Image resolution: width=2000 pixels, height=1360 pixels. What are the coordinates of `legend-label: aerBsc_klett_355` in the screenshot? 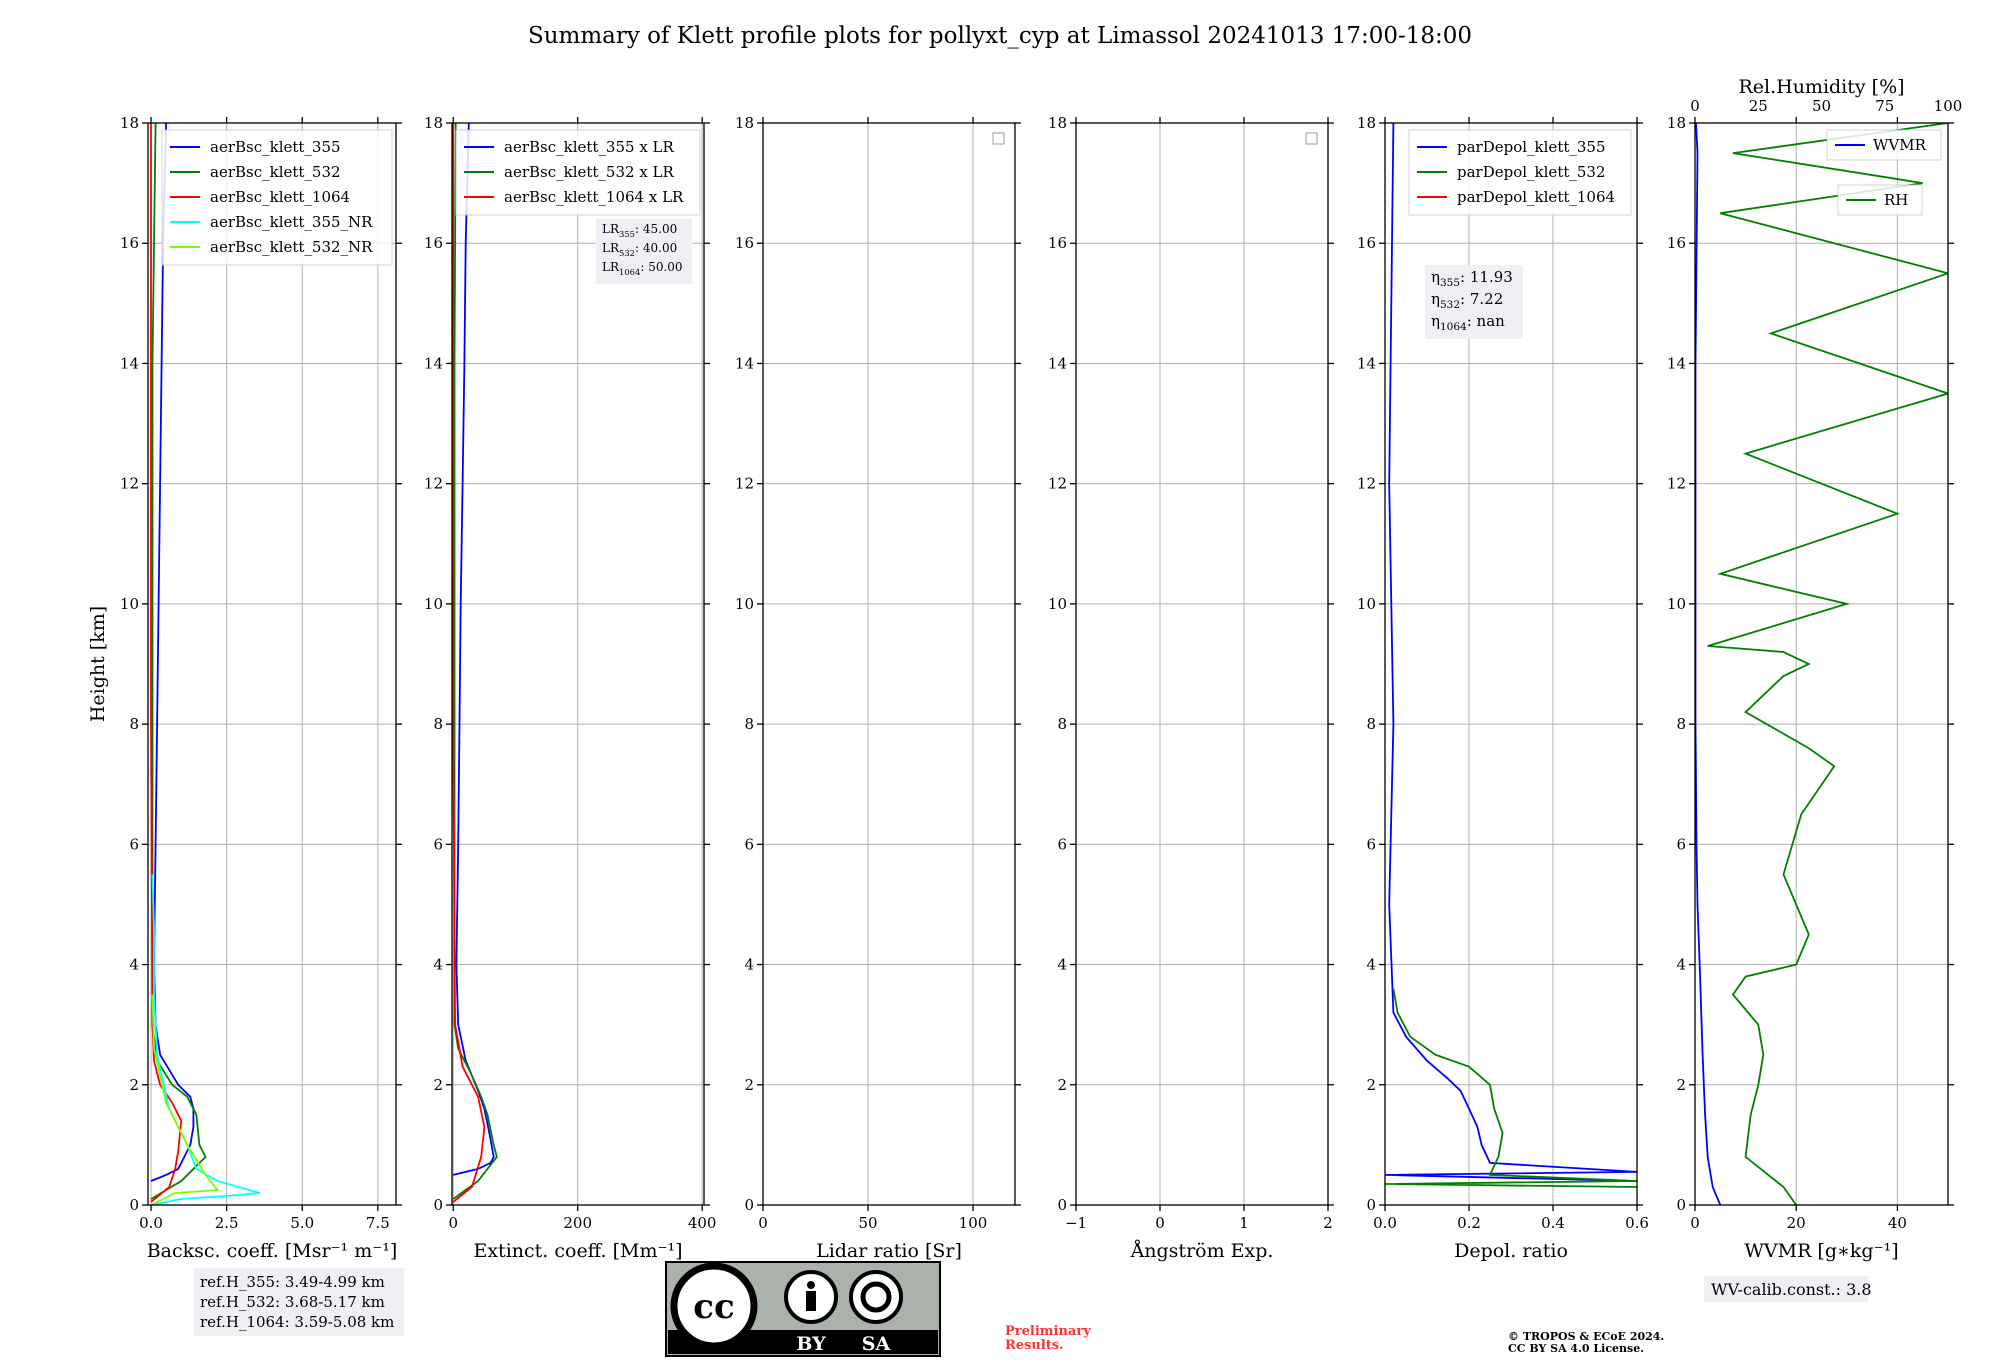 It's located at (275, 147).